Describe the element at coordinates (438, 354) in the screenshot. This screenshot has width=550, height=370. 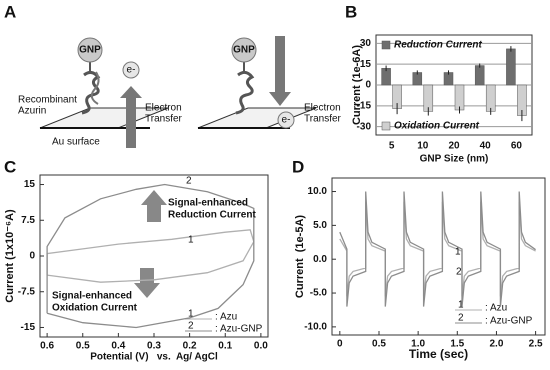
I see `x-axis-label: Time (sec)` at that location.